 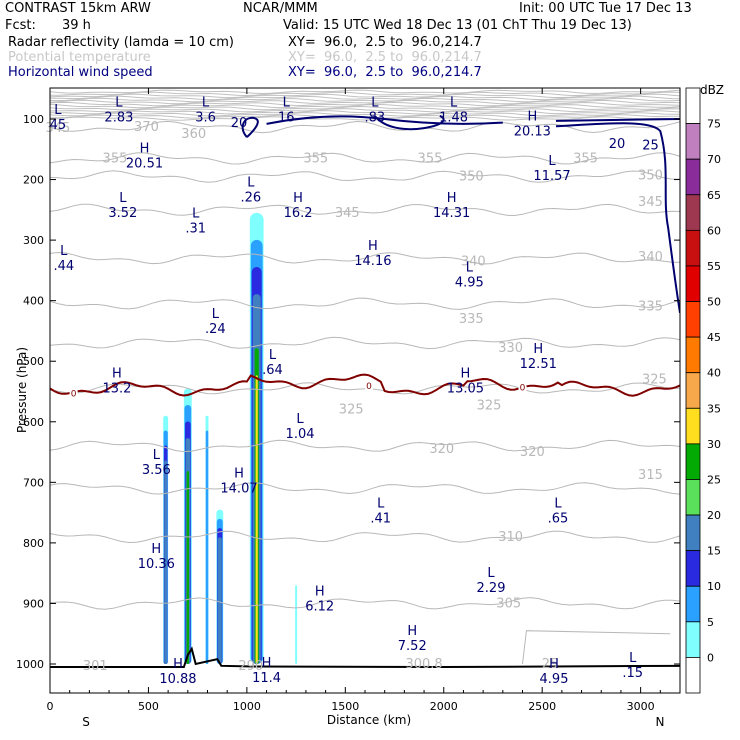 I want to click on colorbar-level-label: 30, so click(x=714, y=444).